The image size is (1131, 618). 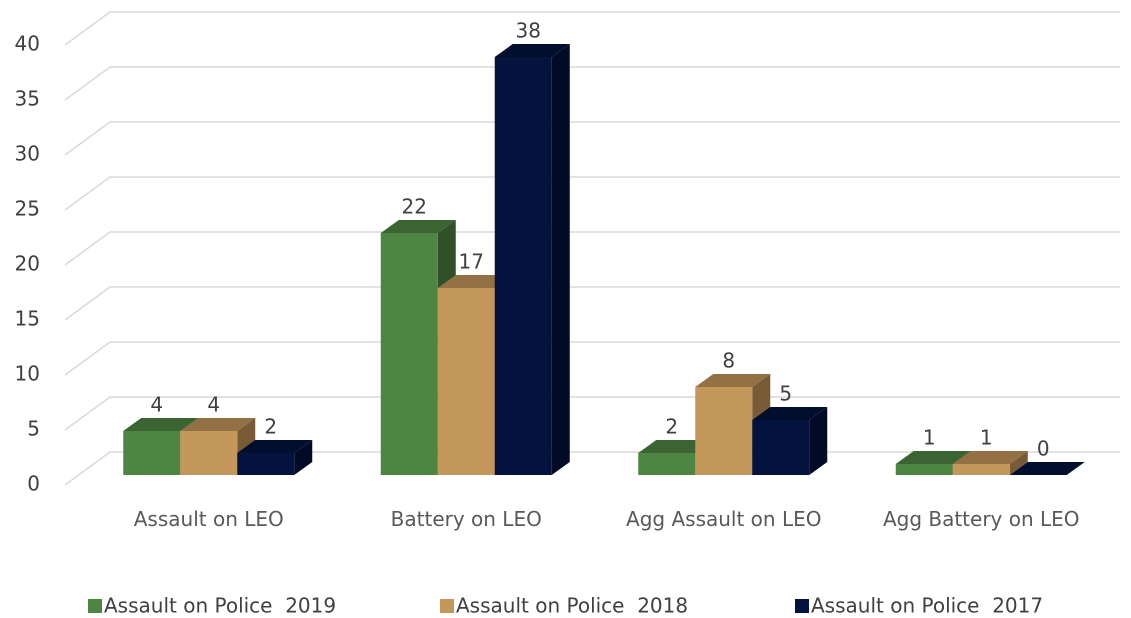 What do you see at coordinates (981, 519) in the screenshot?
I see `x-tick-label: Agg Battery on LEO` at bounding box center [981, 519].